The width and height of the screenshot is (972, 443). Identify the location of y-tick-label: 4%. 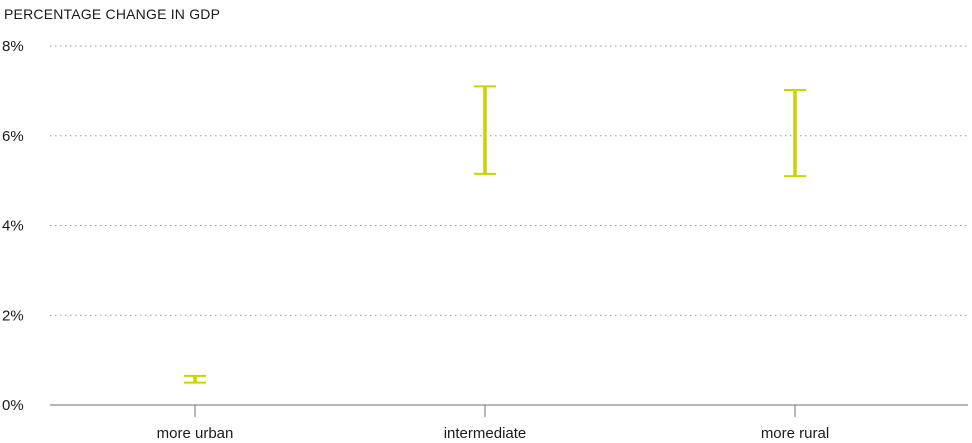
(13, 226).